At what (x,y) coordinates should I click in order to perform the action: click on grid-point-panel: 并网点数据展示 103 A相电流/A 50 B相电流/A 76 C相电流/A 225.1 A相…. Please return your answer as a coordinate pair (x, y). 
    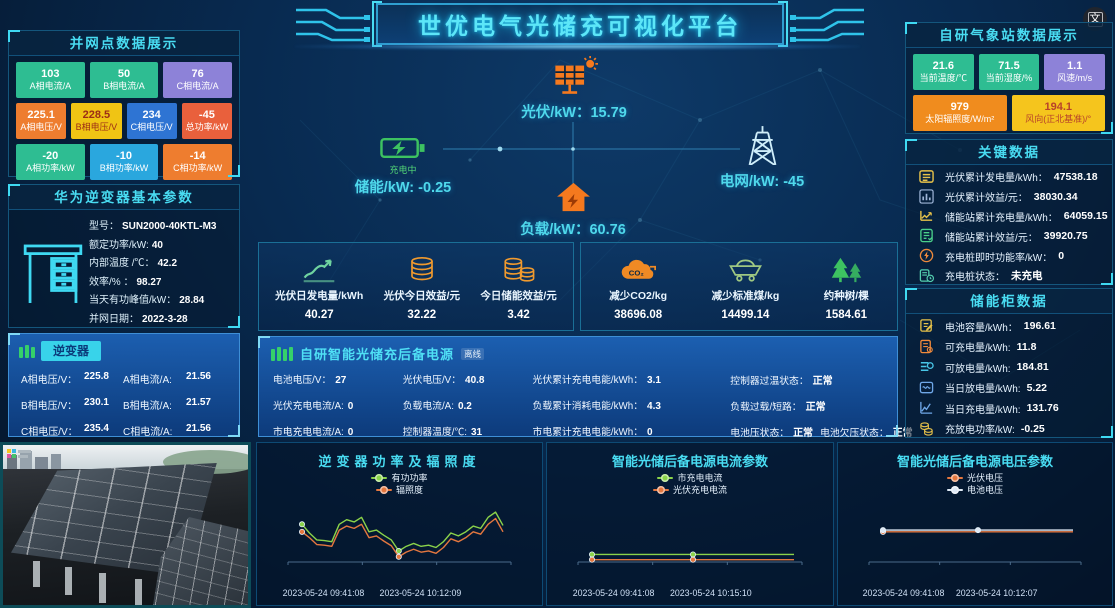
    Looking at the image, I should click on (124, 105).